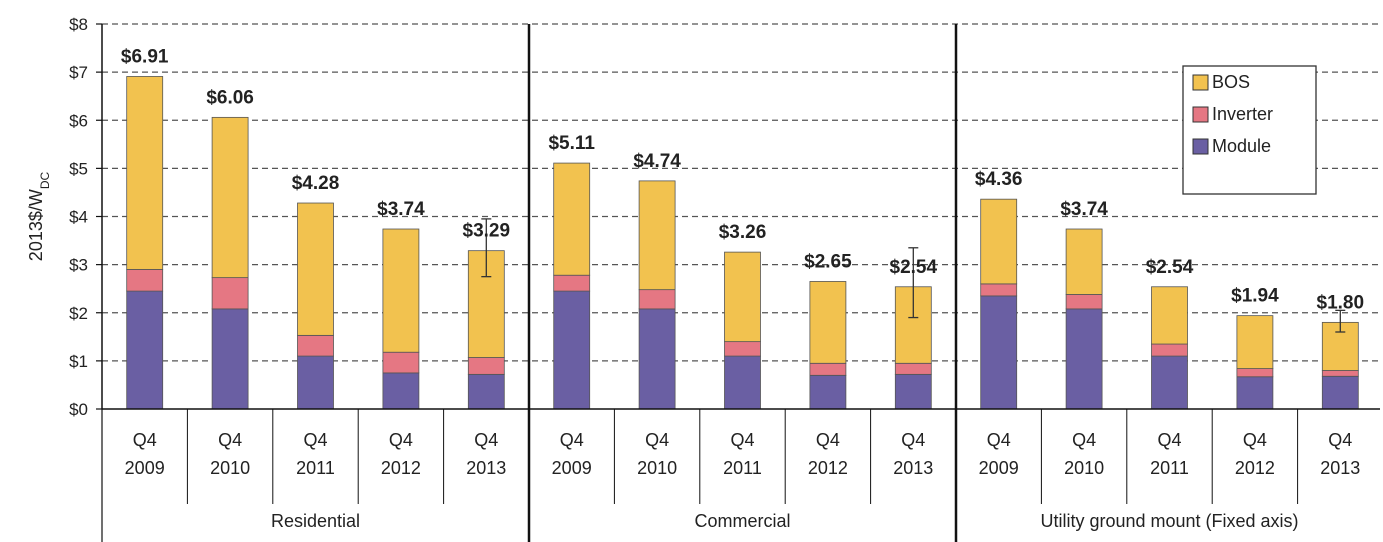 The image size is (1383, 542). Describe the element at coordinates (78, 120) in the screenshot. I see `y-tick-label: $6` at that location.